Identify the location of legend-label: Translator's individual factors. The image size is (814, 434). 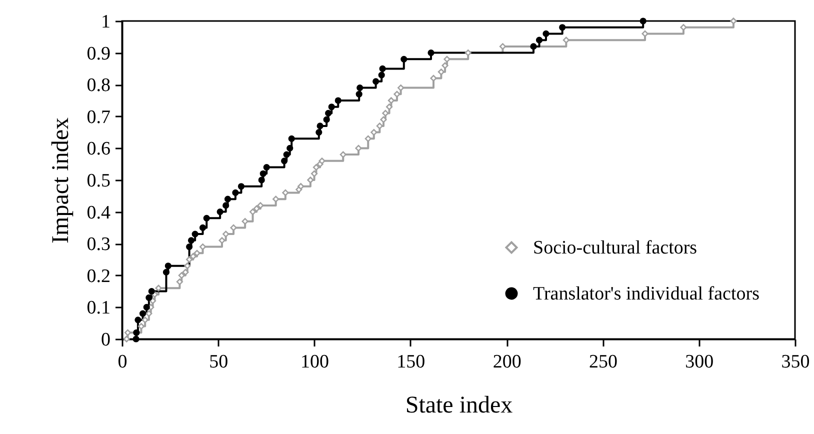
(646, 294).